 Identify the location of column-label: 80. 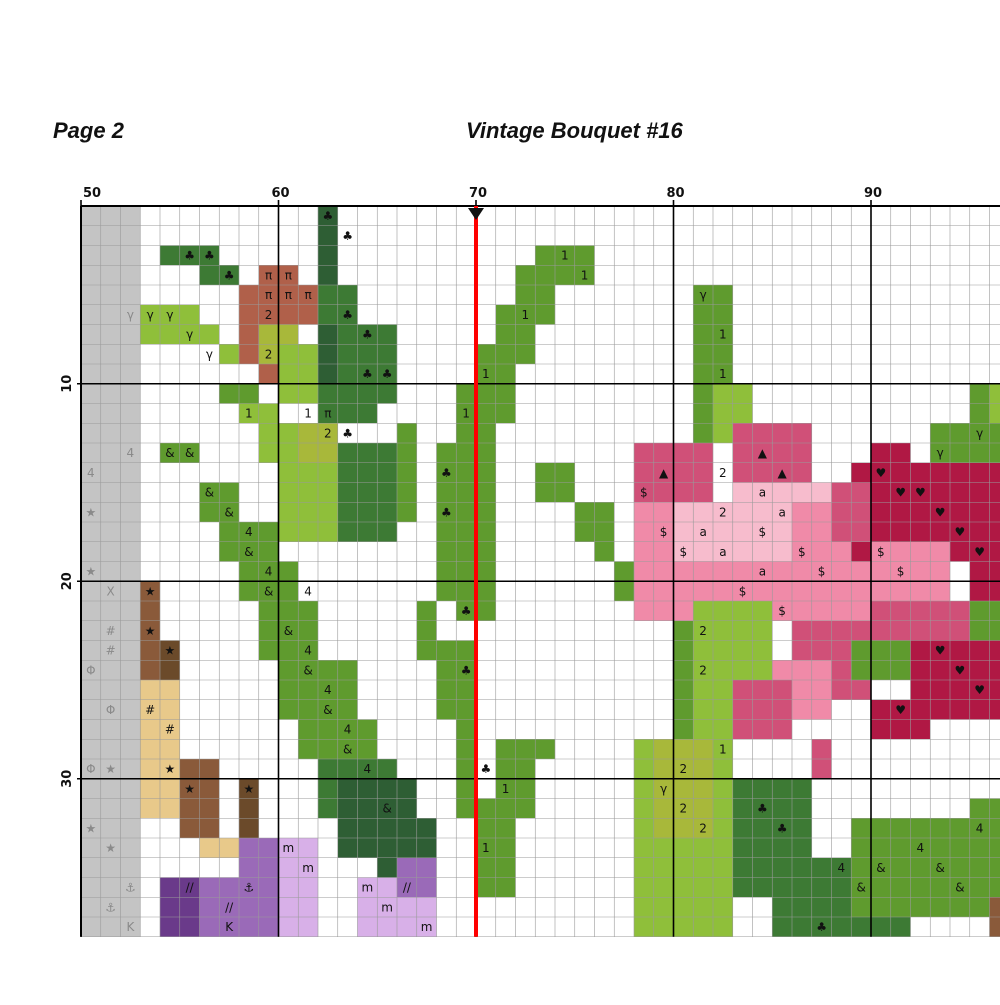
(675, 193).